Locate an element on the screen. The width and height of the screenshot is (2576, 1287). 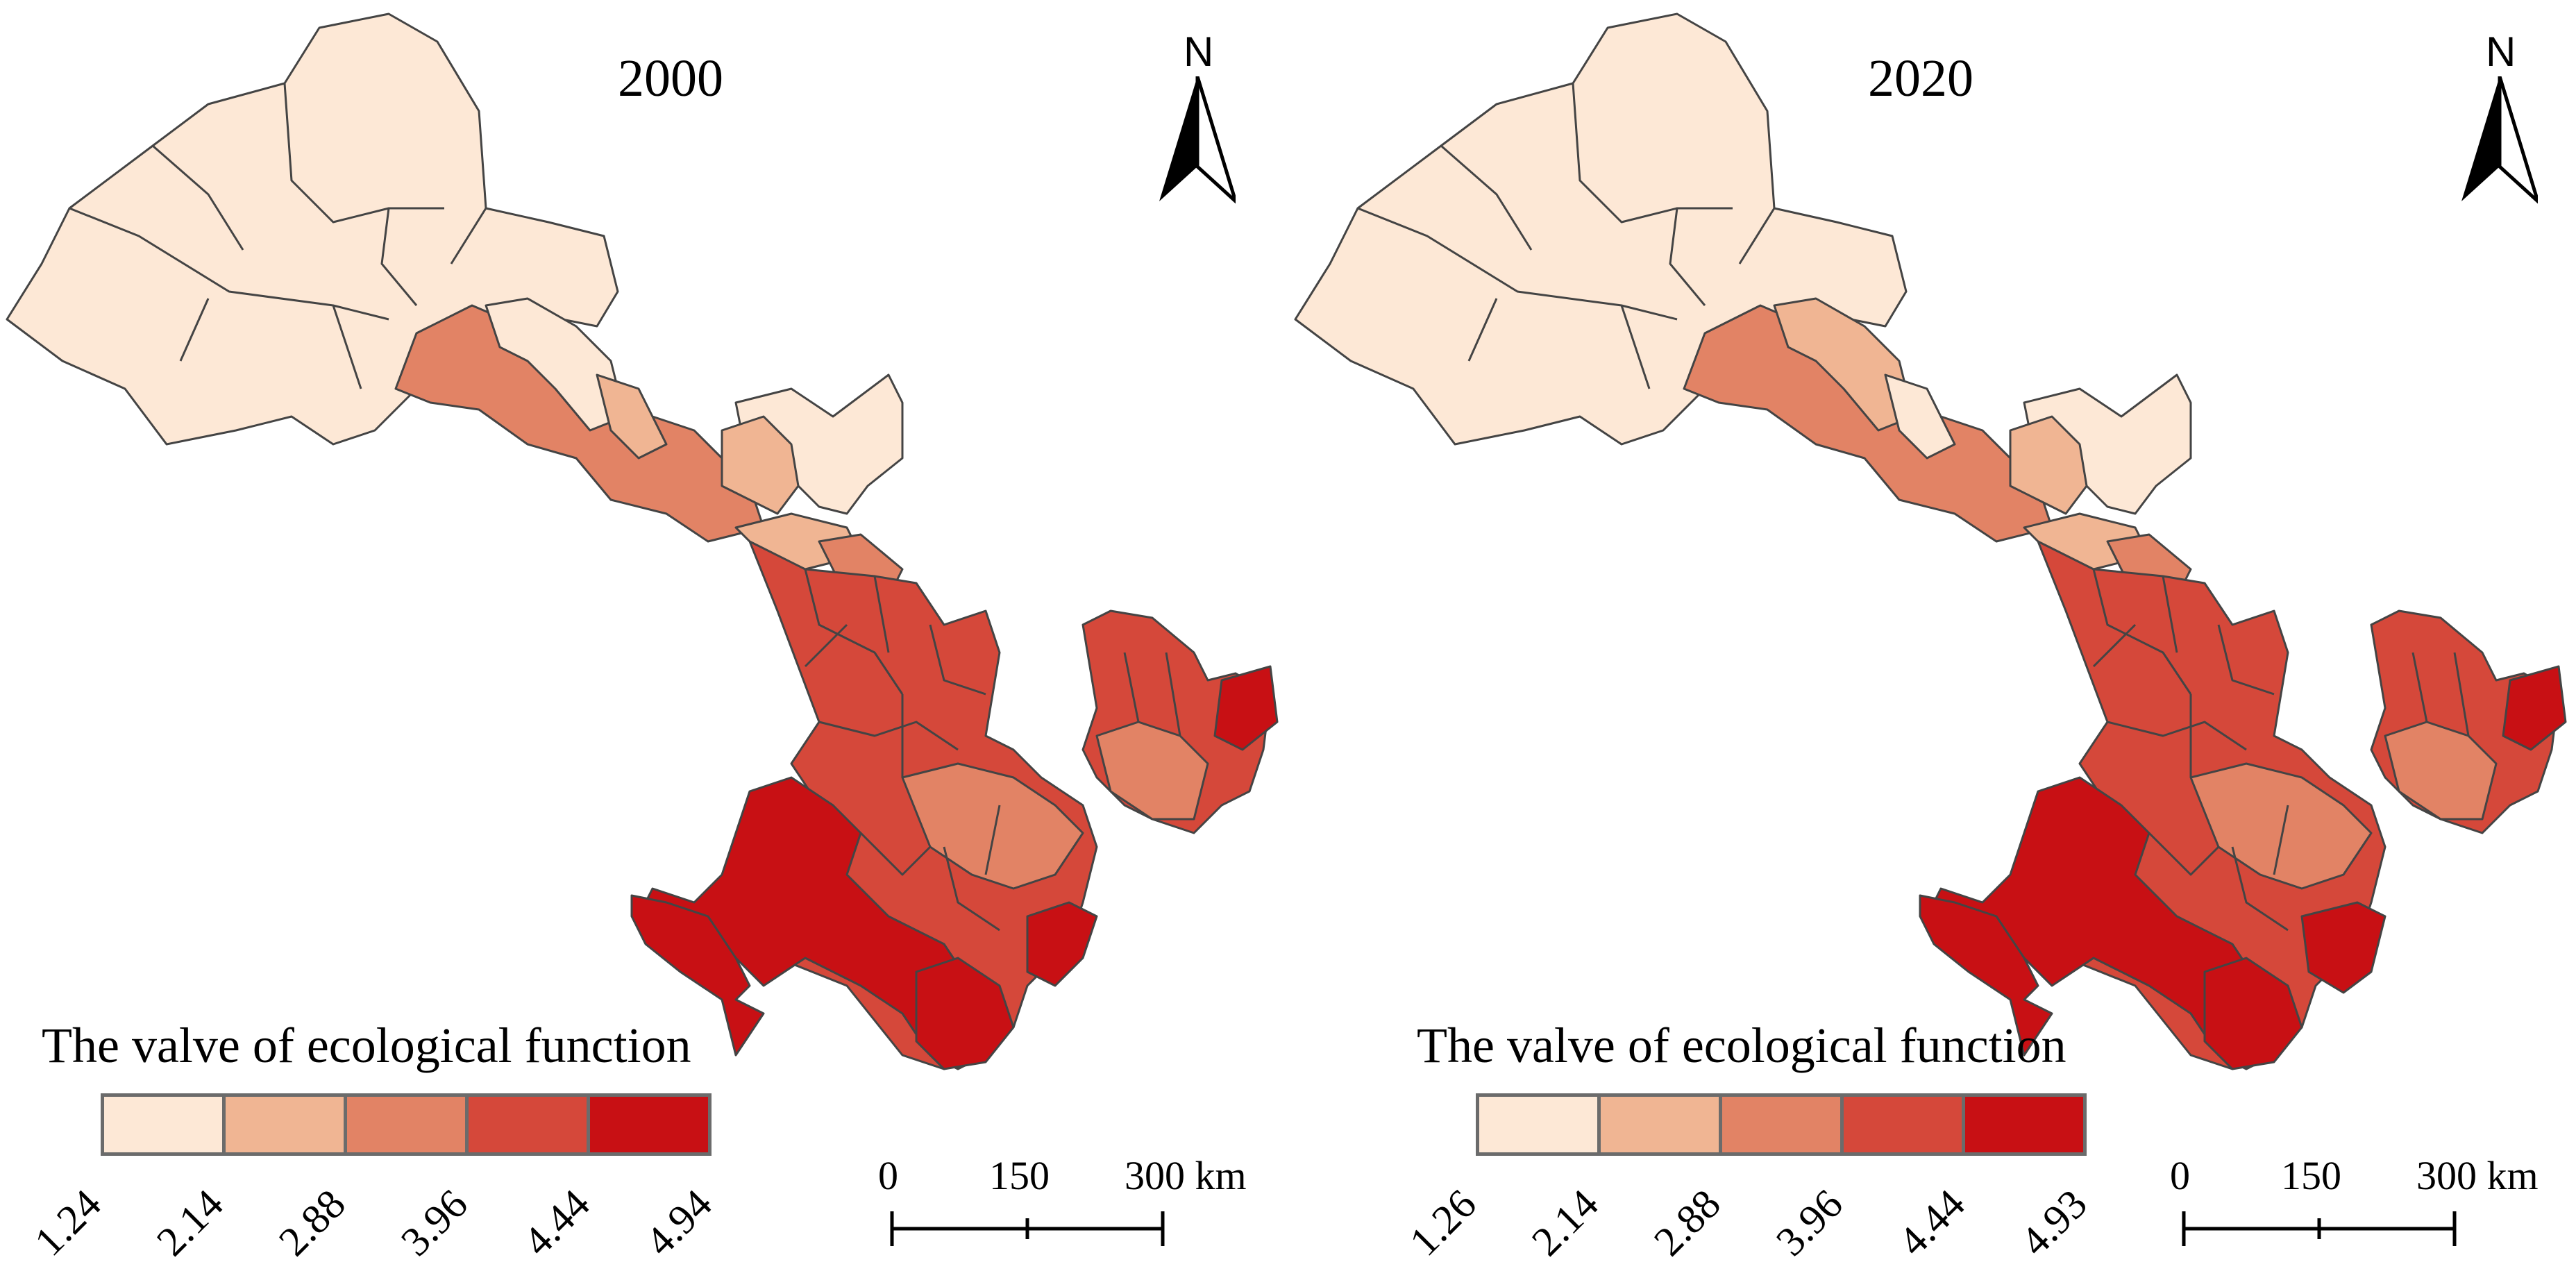
map-year-title: 2020 is located at coordinates (1920, 79).